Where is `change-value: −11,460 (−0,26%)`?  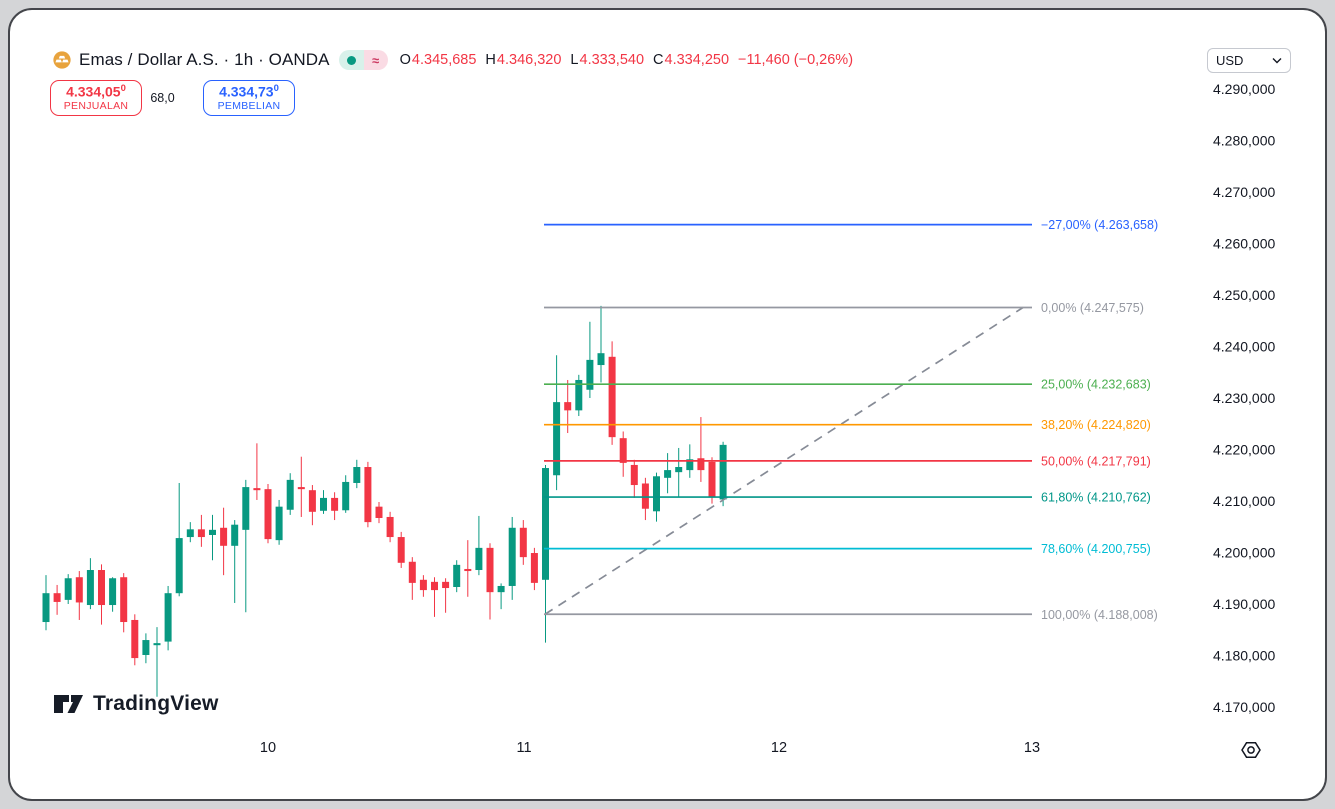
change-value: −11,460 (−0,26%) is located at coordinates (796, 60).